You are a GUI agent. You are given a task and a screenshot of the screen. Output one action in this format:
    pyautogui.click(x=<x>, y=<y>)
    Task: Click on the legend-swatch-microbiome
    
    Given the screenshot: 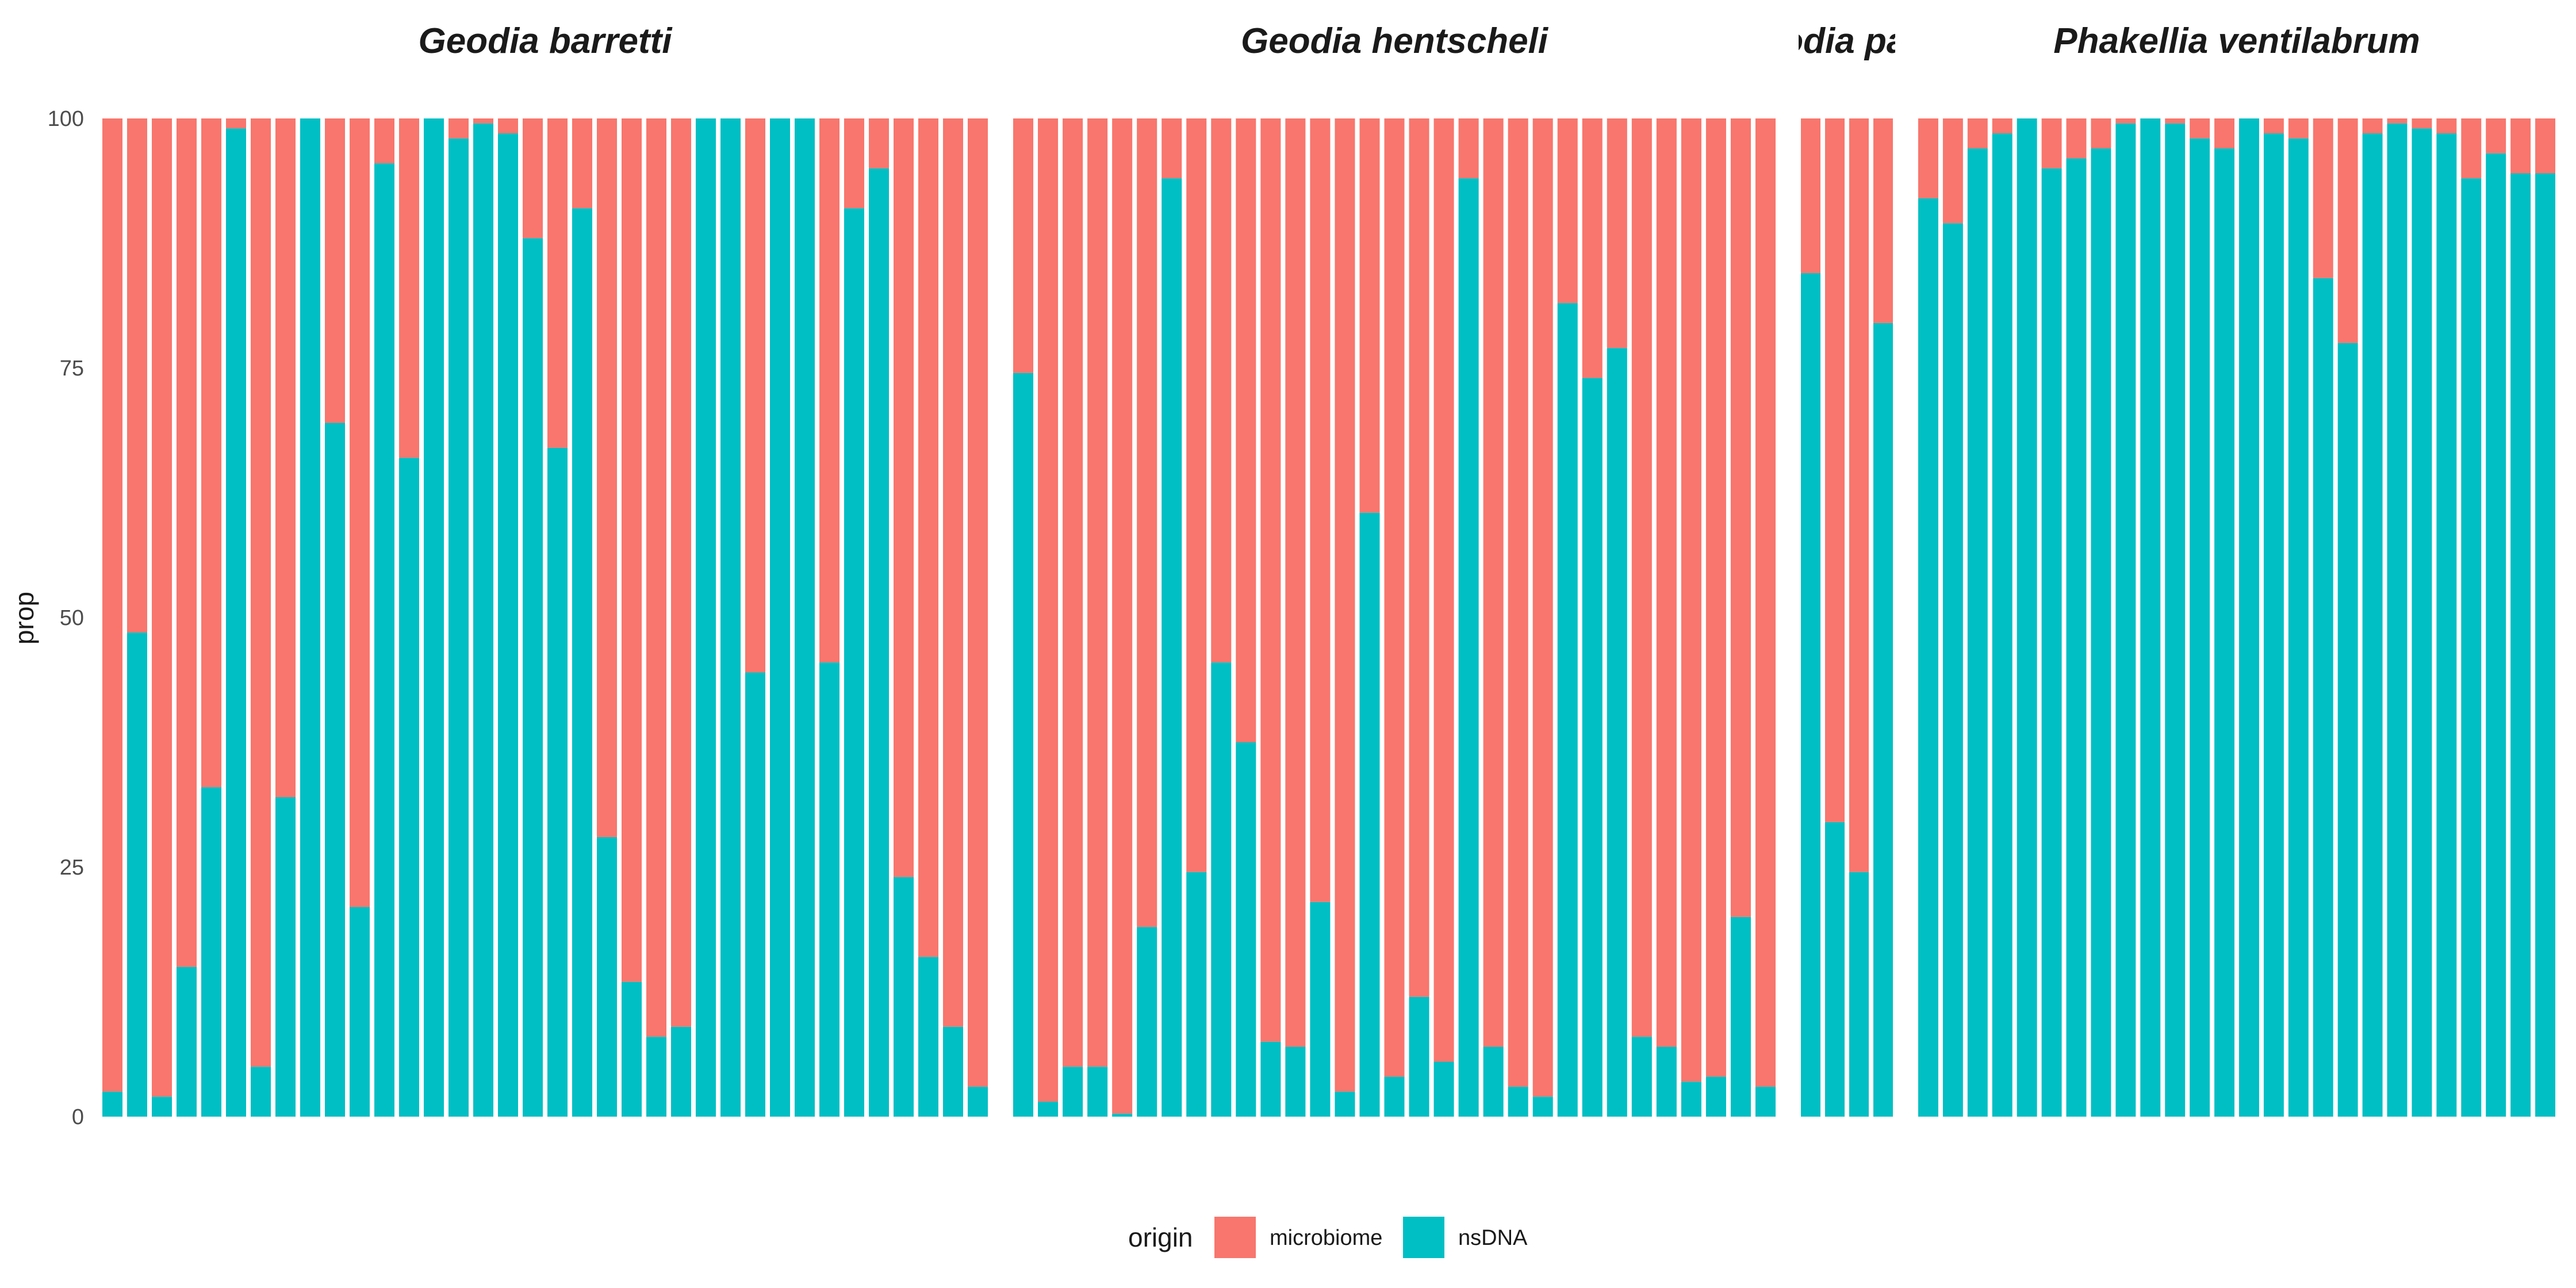 What is the action you would take?
    pyautogui.click(x=1235, y=1237)
    